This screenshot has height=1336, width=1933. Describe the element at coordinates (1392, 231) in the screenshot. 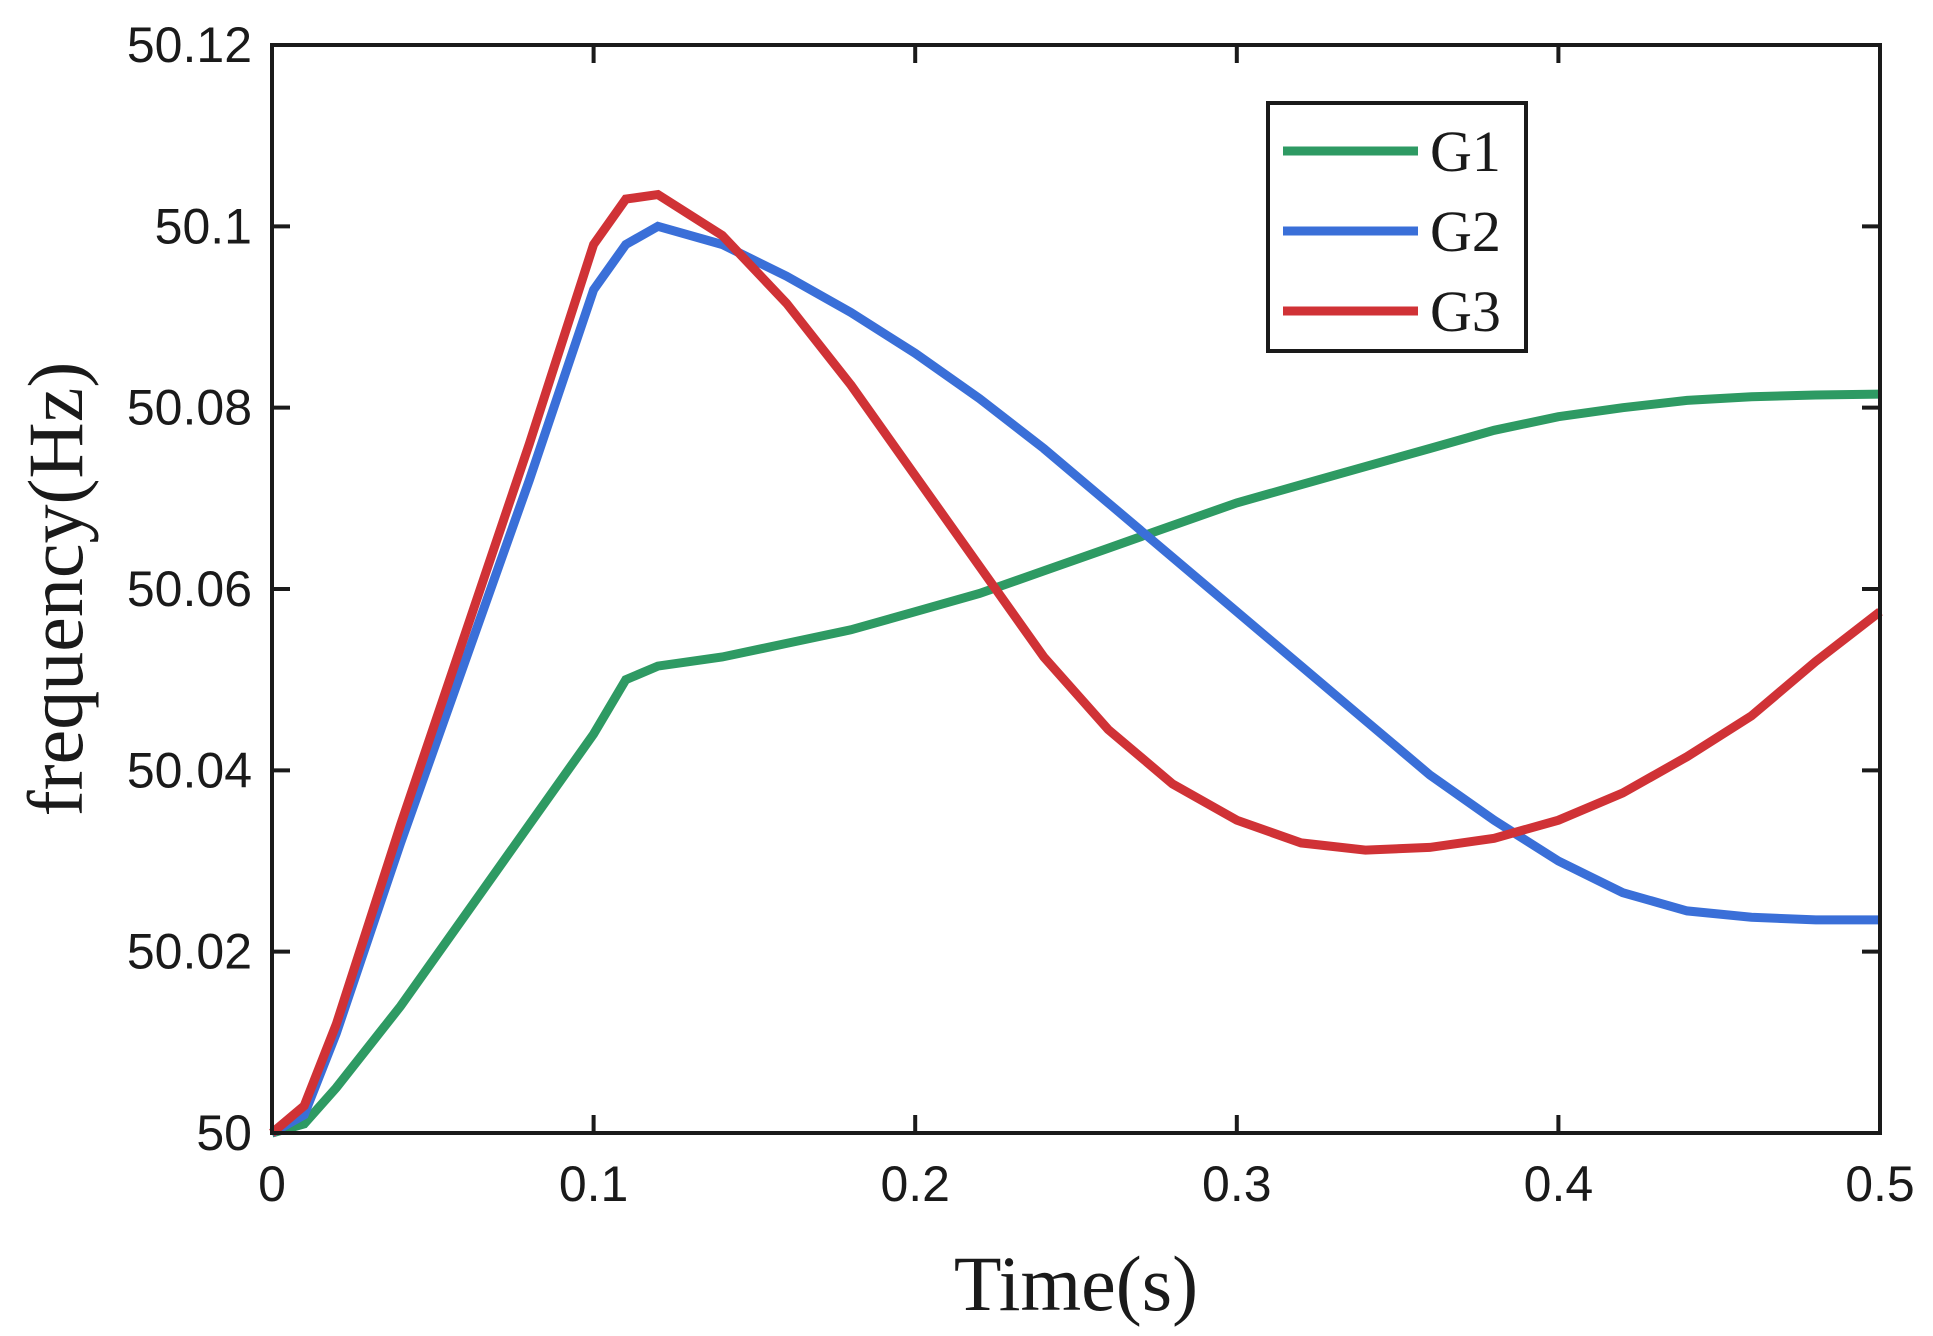

I see `legend-entries: G1 G2 G3` at that location.